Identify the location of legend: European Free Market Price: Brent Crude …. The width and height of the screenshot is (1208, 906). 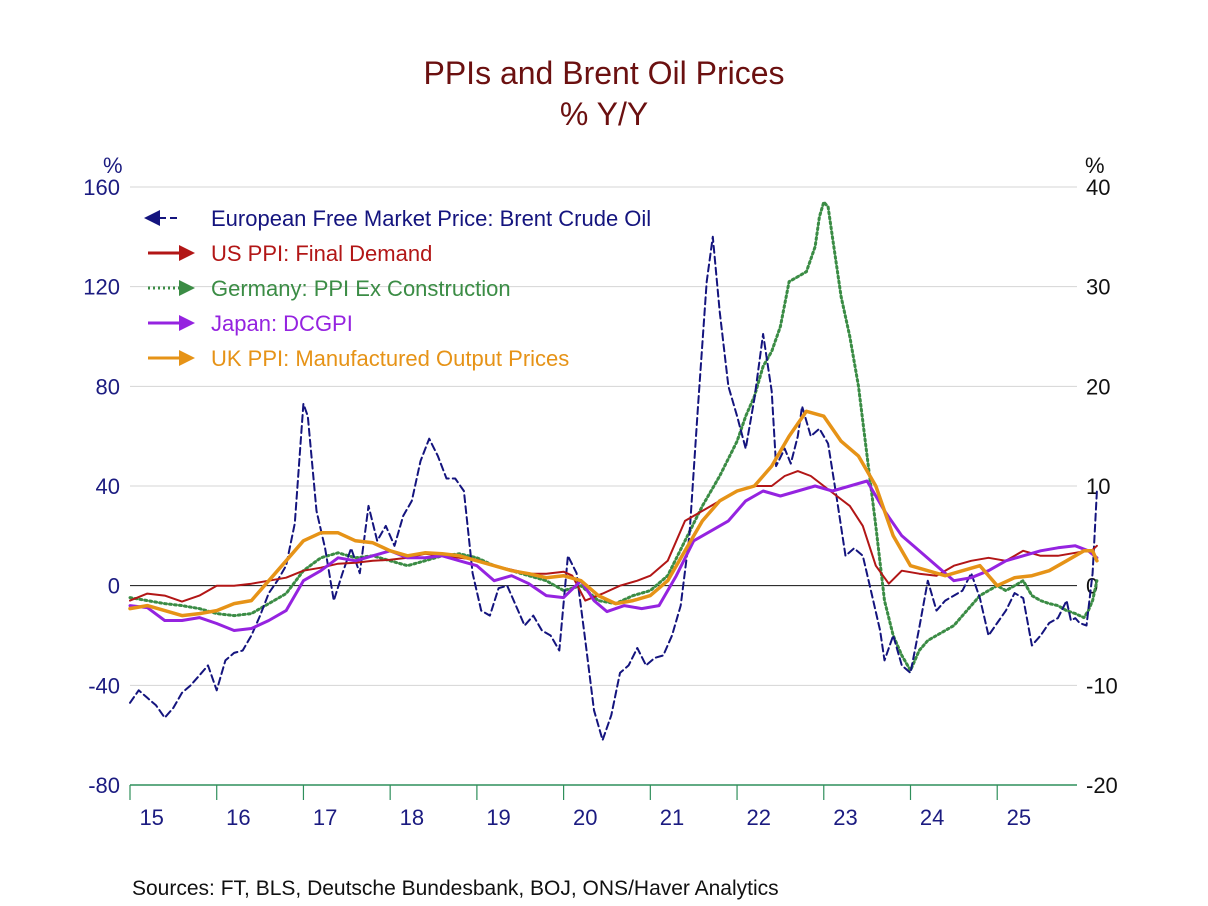
(397, 288).